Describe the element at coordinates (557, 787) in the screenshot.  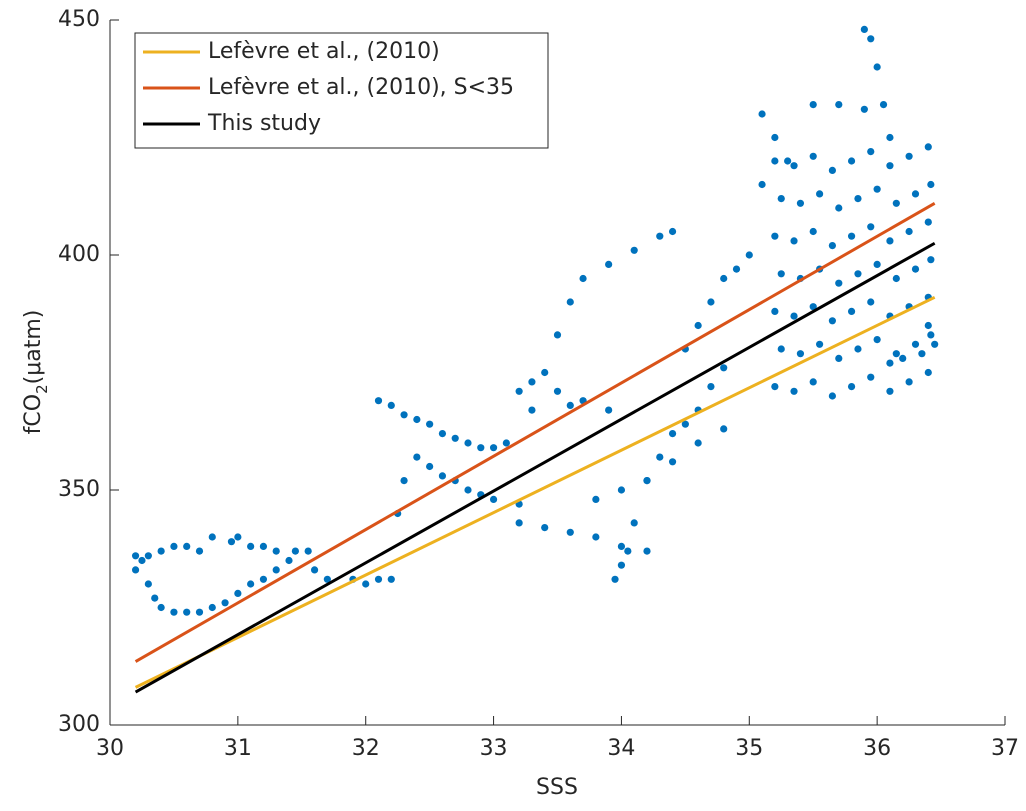
I see `x-axis-label: SSS` at that location.